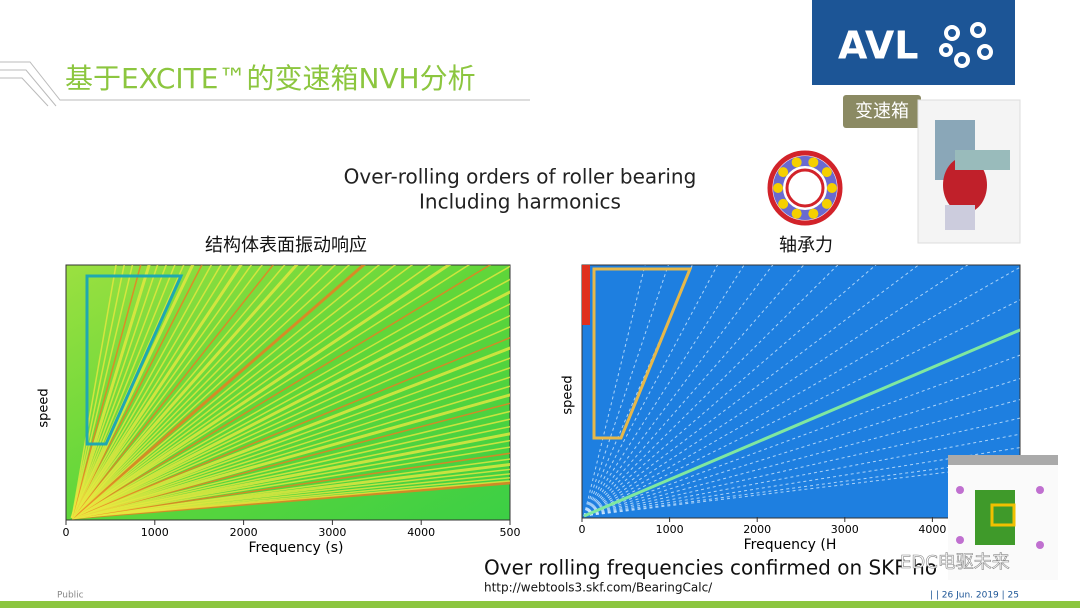  What do you see at coordinates (913, 42) in the screenshot?
I see `logo-box` at bounding box center [913, 42].